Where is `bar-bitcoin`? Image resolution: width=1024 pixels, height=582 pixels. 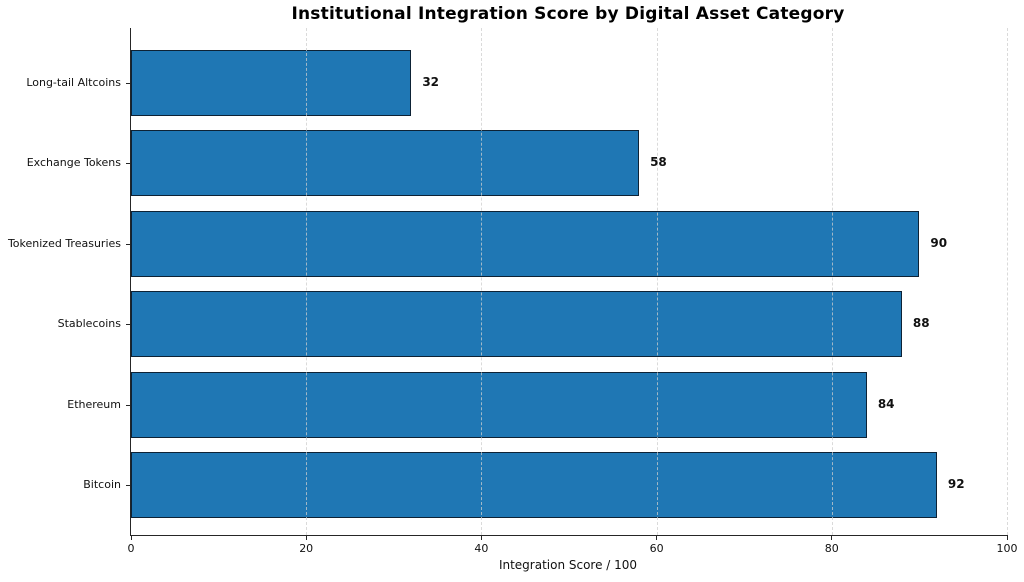 bar-bitcoin is located at coordinates (534, 485).